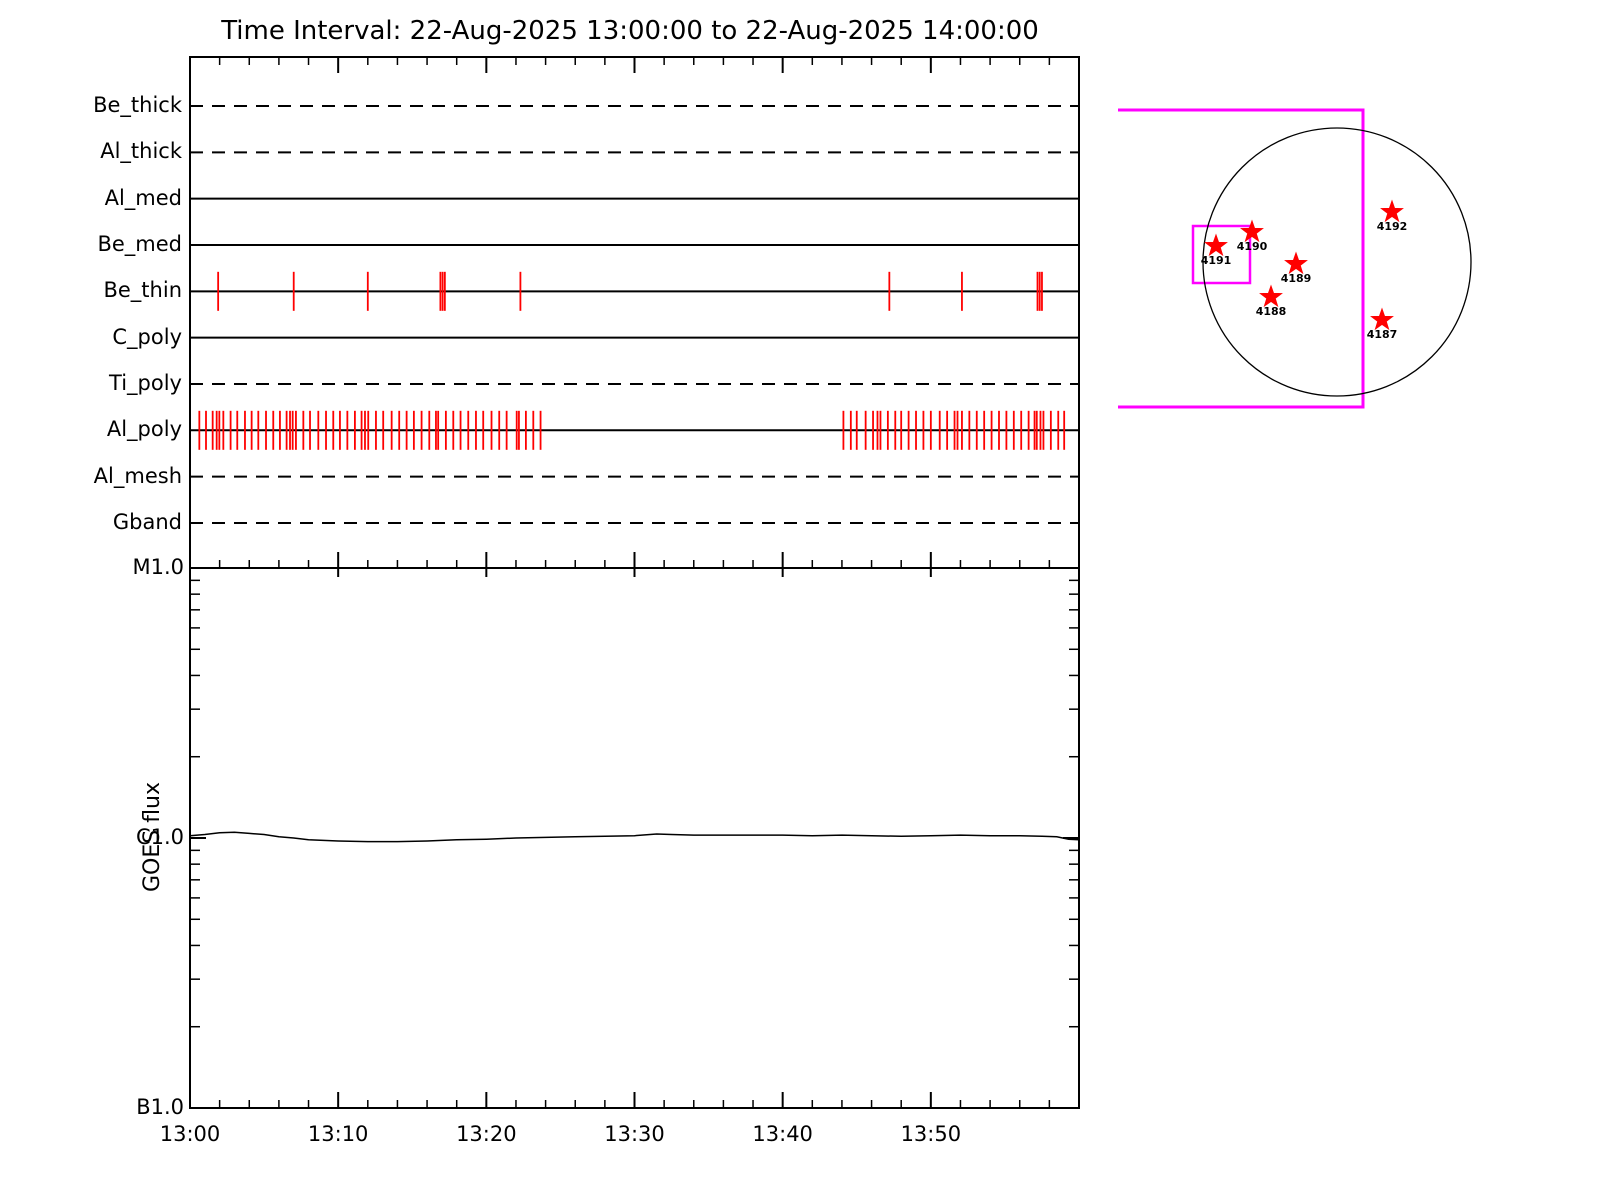  What do you see at coordinates (1216, 260) in the screenshot?
I see `active-region-label-4191: 4191` at bounding box center [1216, 260].